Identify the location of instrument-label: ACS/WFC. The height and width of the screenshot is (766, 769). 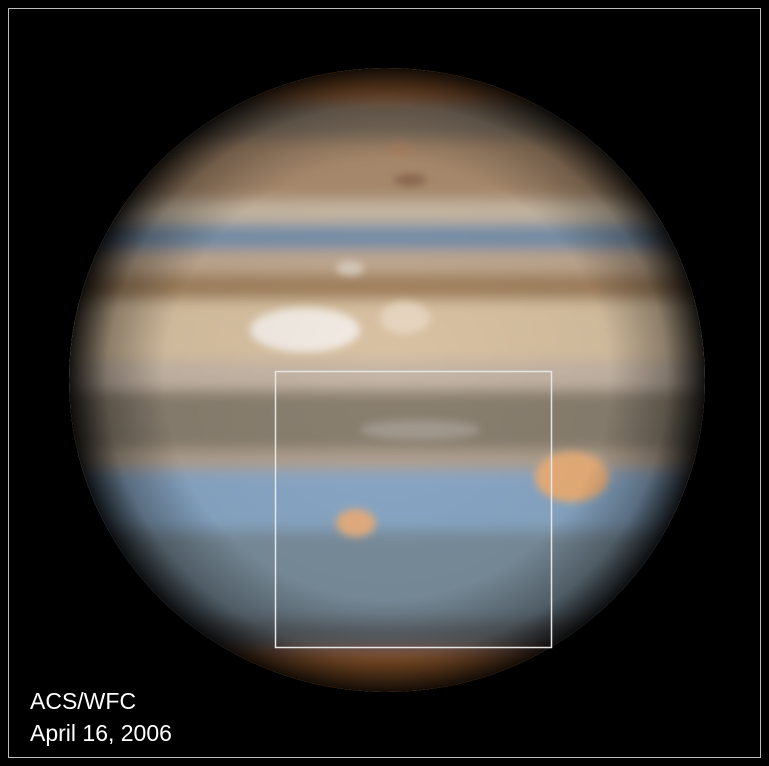
(83, 701).